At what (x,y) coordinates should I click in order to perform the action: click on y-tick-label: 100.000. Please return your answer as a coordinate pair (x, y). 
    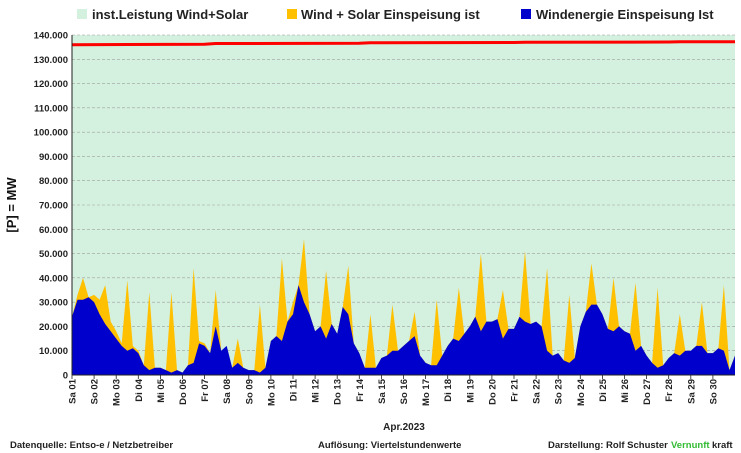
    Looking at the image, I should click on (51, 133).